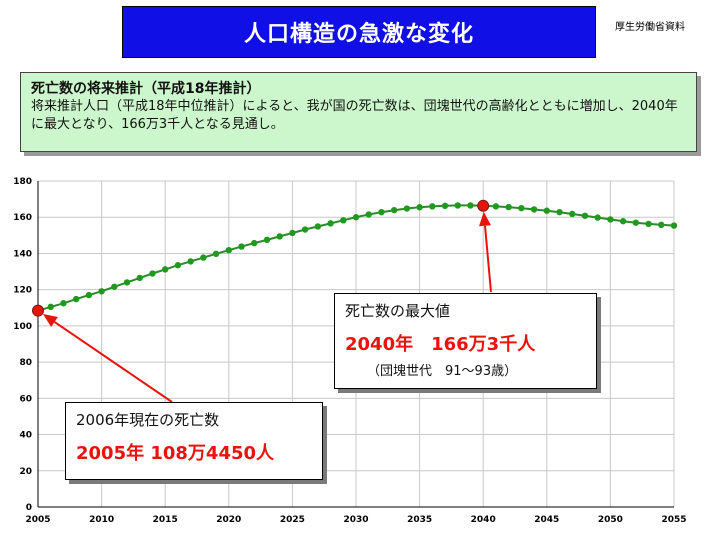 The image size is (720, 540). I want to click on x-tick-label: 2040, so click(483, 520).